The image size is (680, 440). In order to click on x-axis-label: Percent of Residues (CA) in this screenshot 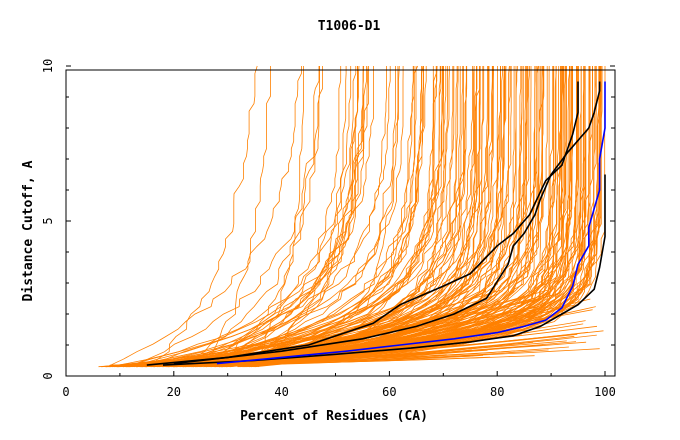, I will do `click(334, 416)`.